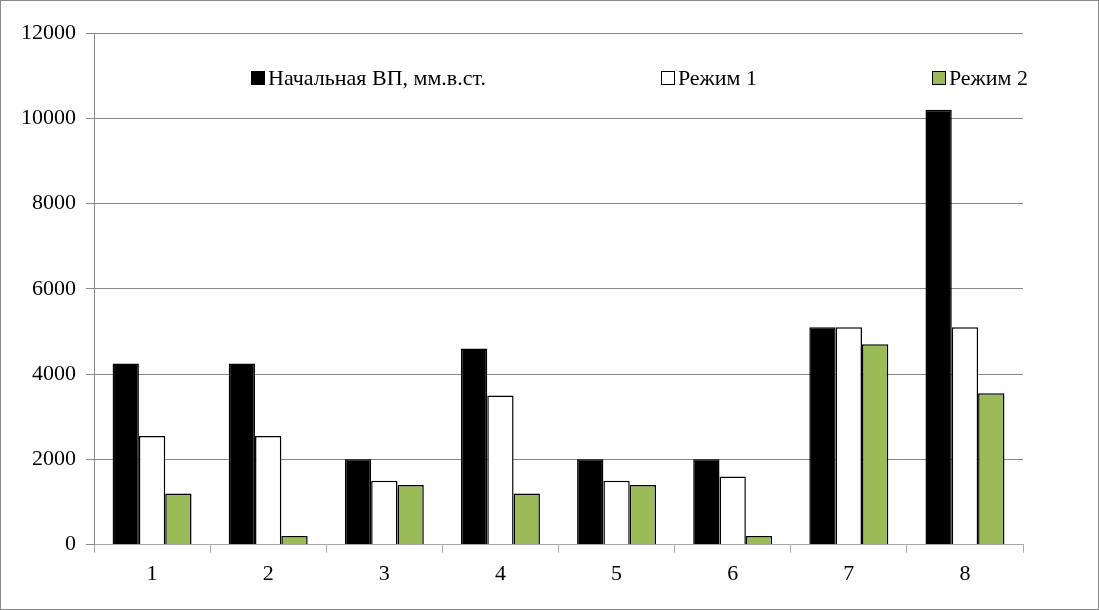  I want to click on y-tick-label: 10000, so click(48, 117).